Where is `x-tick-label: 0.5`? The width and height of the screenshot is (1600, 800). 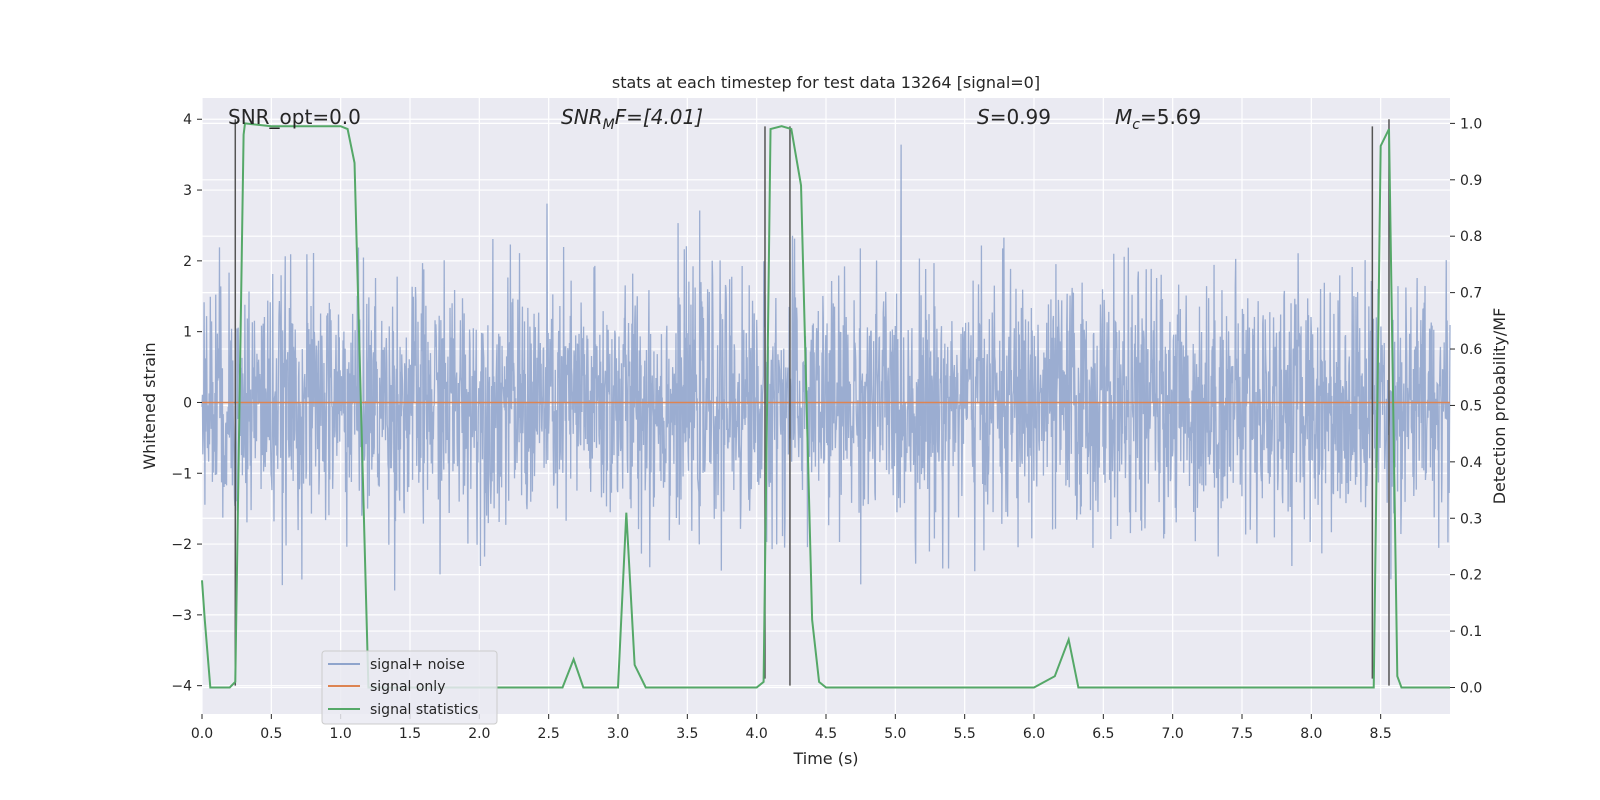
x-tick-label: 0.5 is located at coordinates (271, 734).